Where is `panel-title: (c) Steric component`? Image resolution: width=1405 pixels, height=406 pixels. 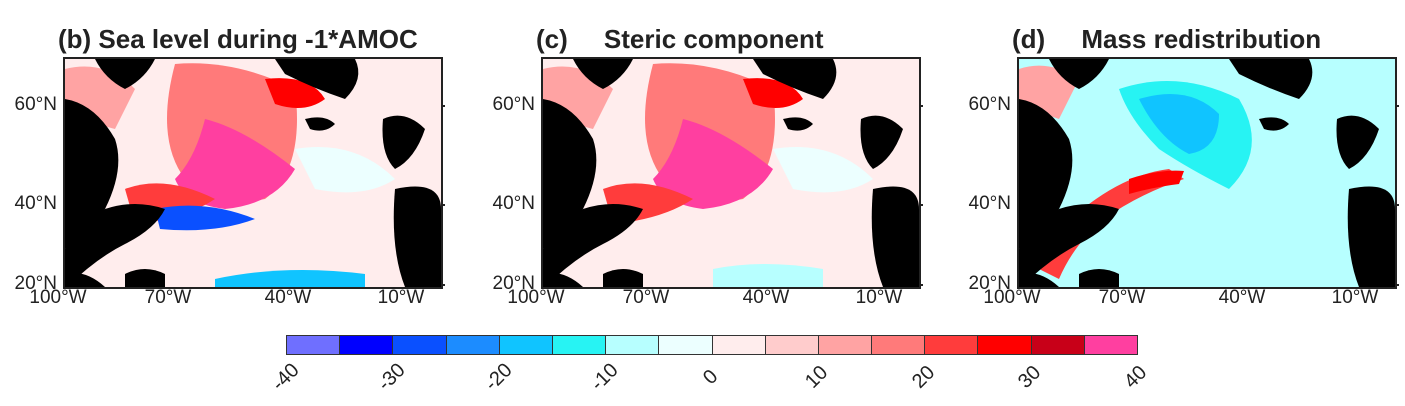 panel-title: (c) Steric component is located at coordinates (680, 39).